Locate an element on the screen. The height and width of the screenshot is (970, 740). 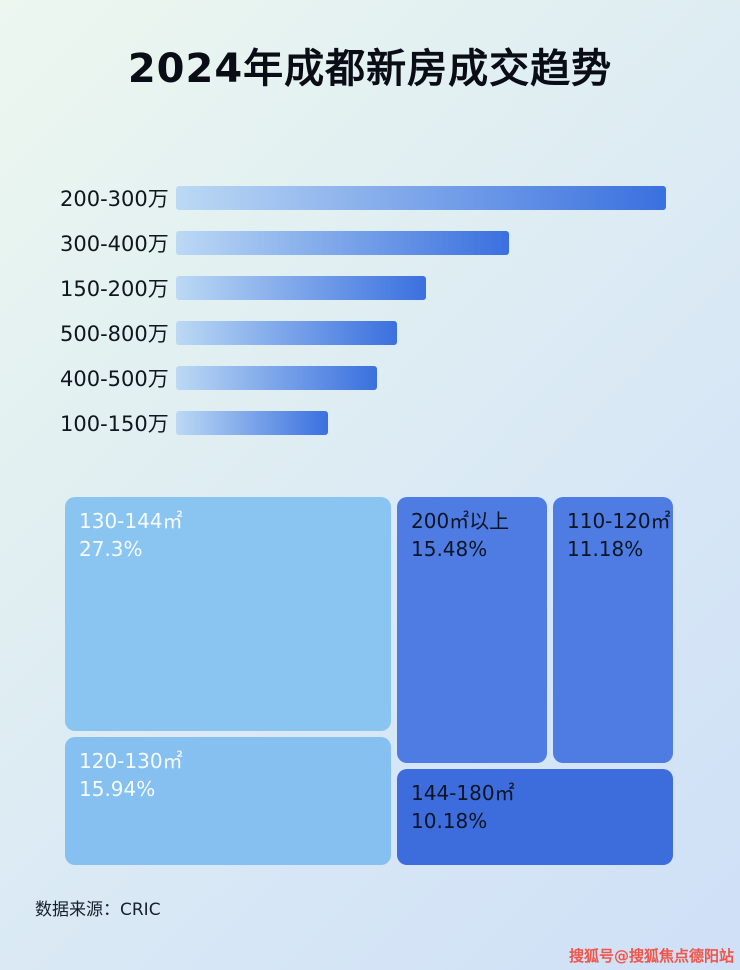
bar-category-label: 200-300万 is located at coordinates (114, 199).